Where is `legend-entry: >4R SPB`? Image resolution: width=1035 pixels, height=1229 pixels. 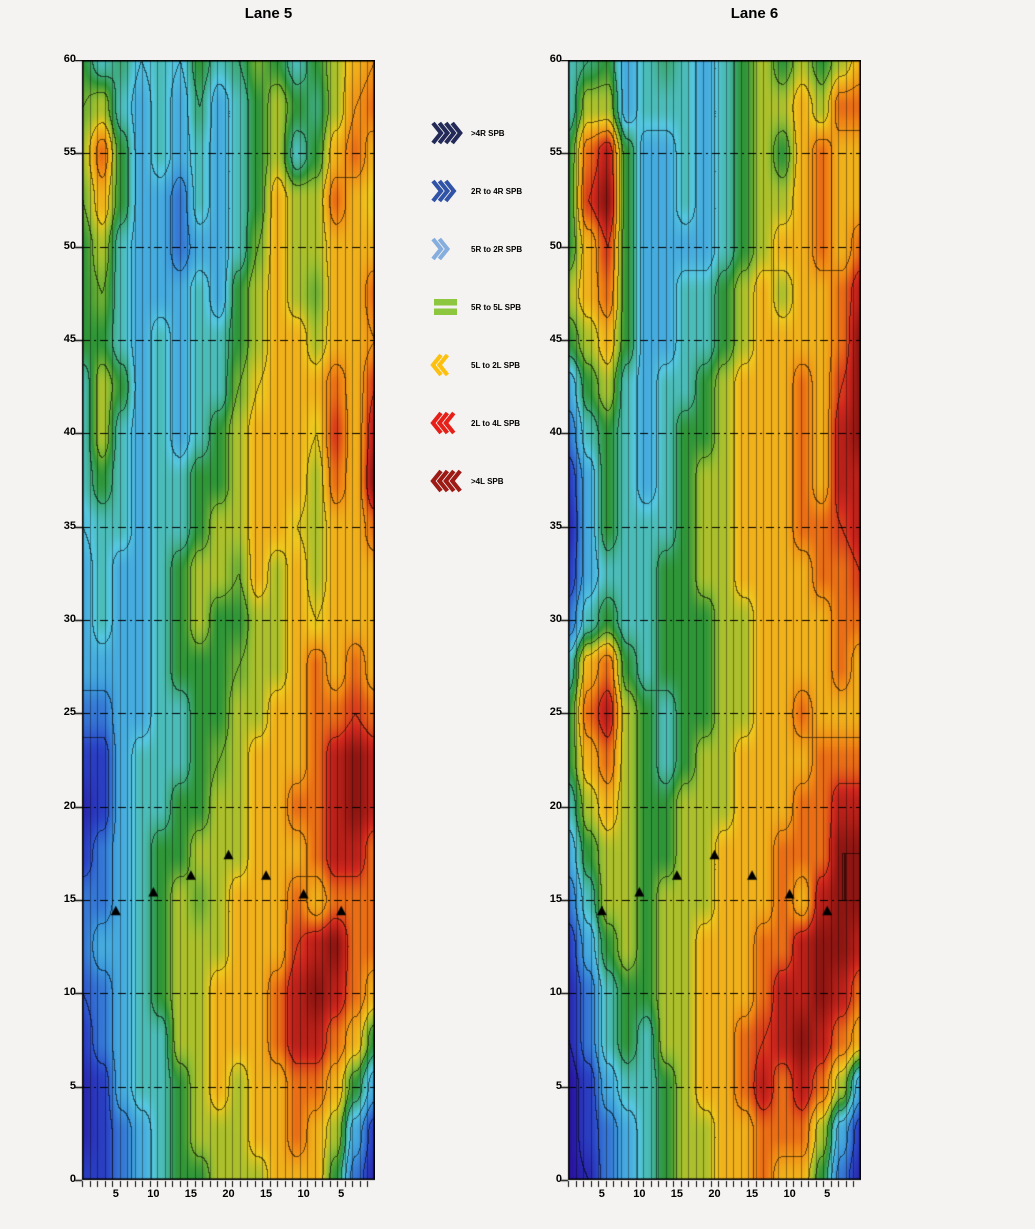
legend-entry: >4R SPB is located at coordinates (476, 133).